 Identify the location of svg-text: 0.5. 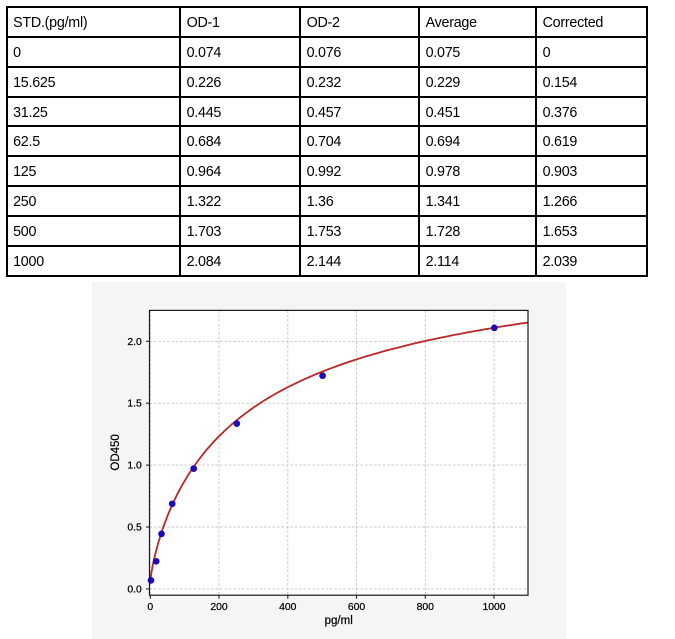
(134, 528).